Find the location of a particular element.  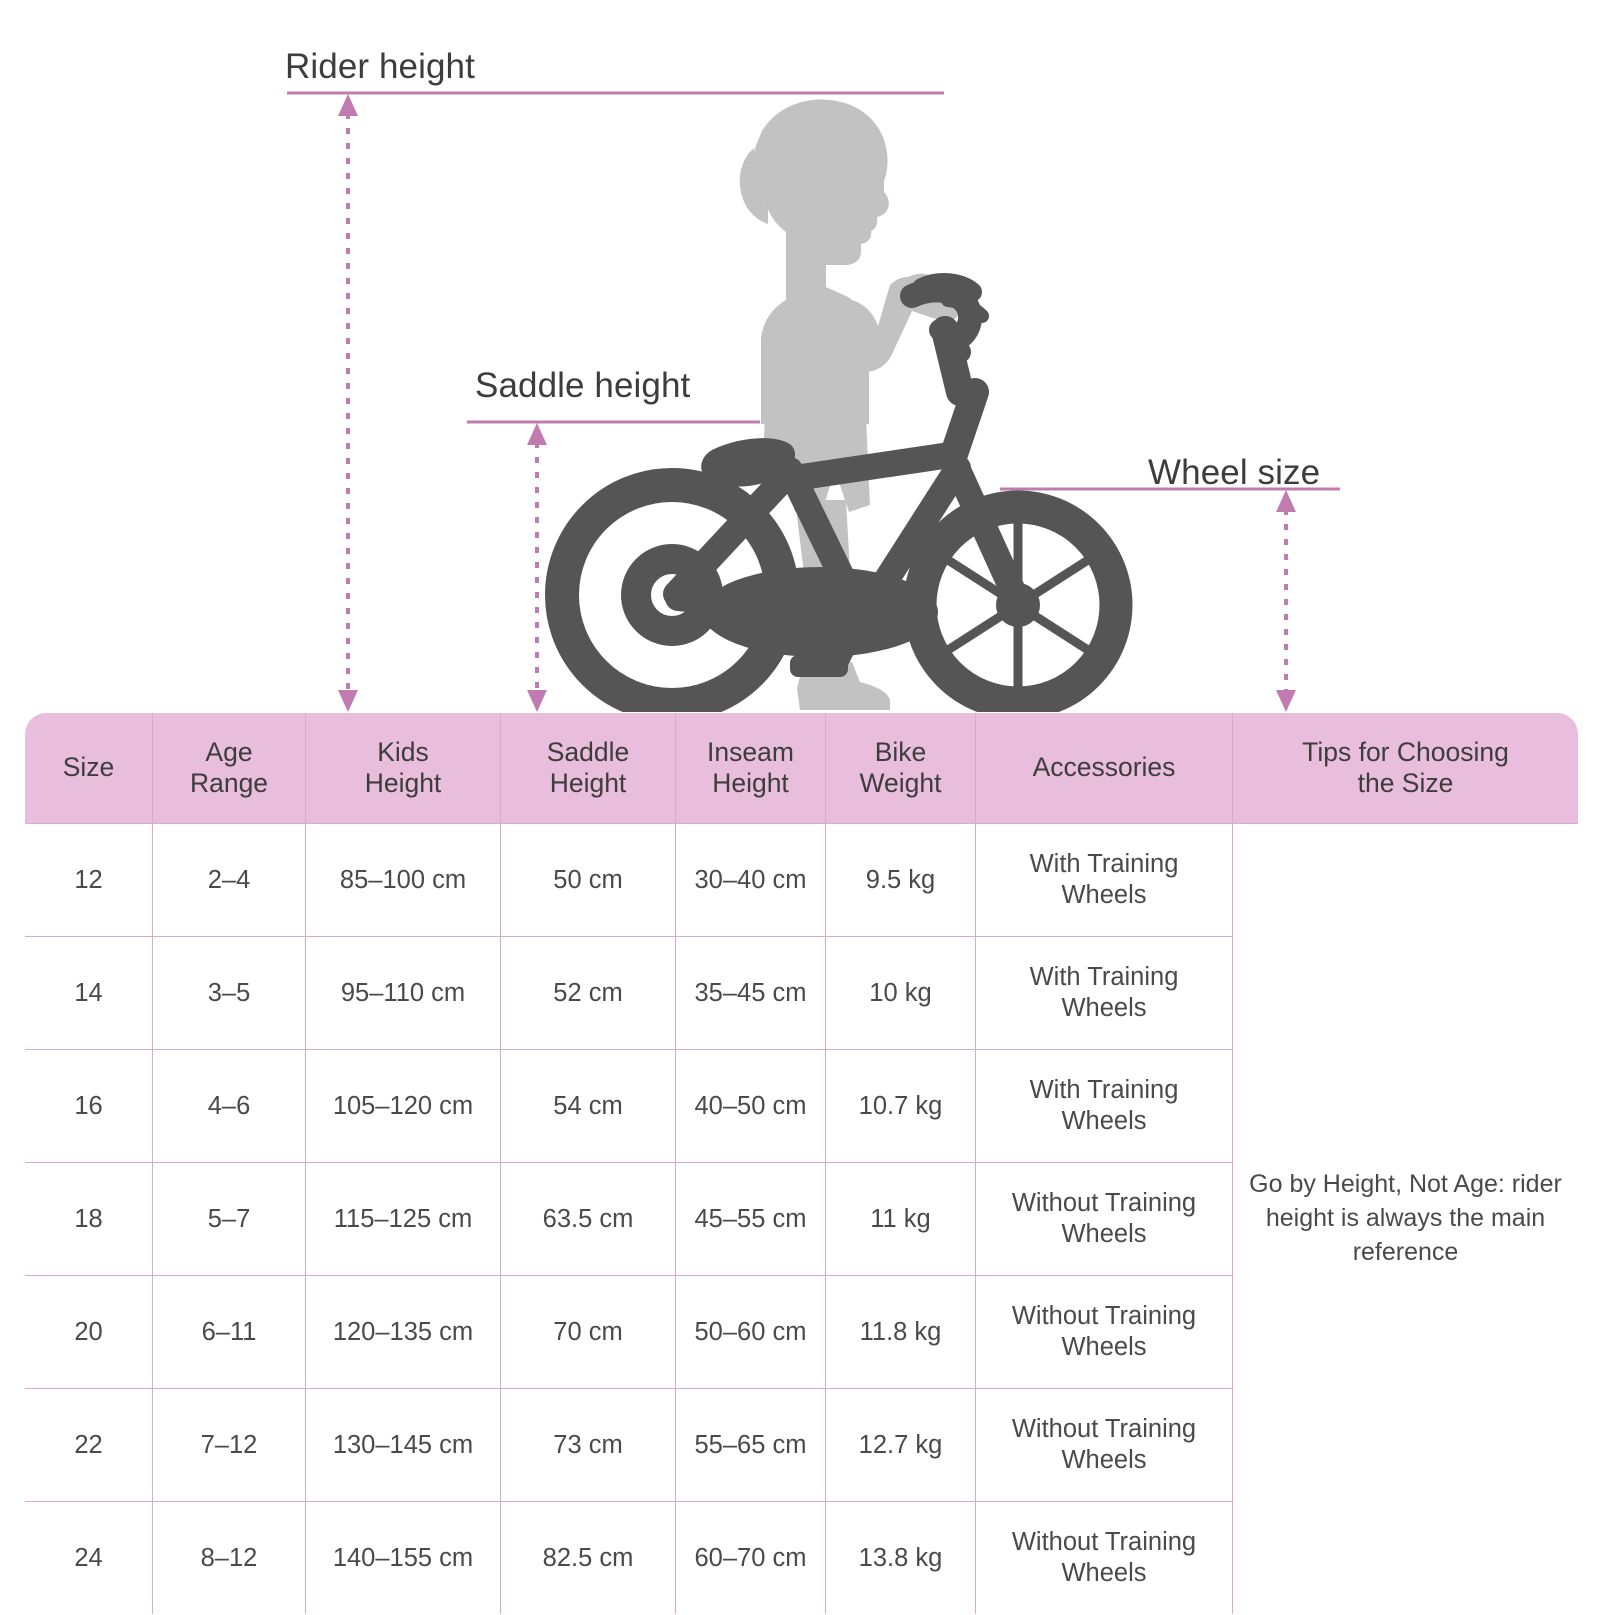

header-text-line1: Inseam is located at coordinates (750, 751).